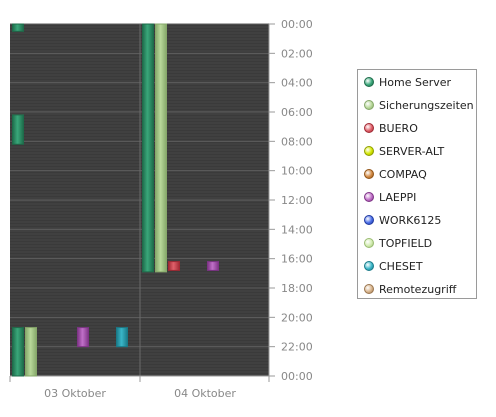  What do you see at coordinates (403, 174) in the screenshot?
I see `legend-label: COMPAQ` at bounding box center [403, 174].